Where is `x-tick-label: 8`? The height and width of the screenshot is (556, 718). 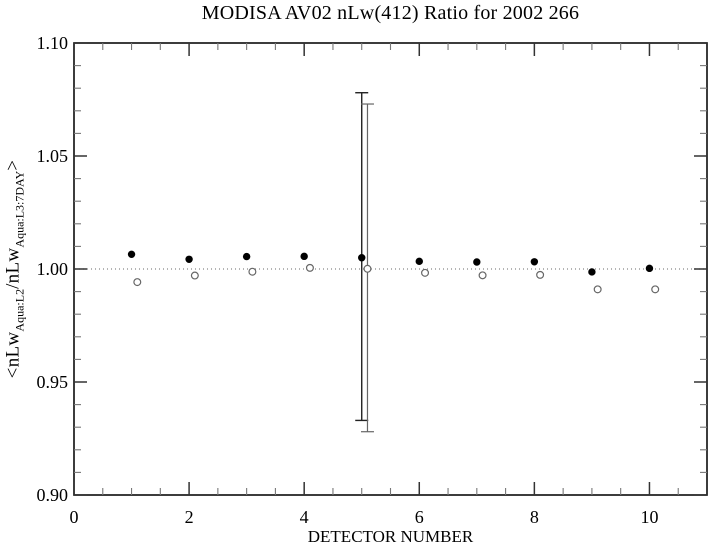
x-tick-label: 8 is located at coordinates (534, 517).